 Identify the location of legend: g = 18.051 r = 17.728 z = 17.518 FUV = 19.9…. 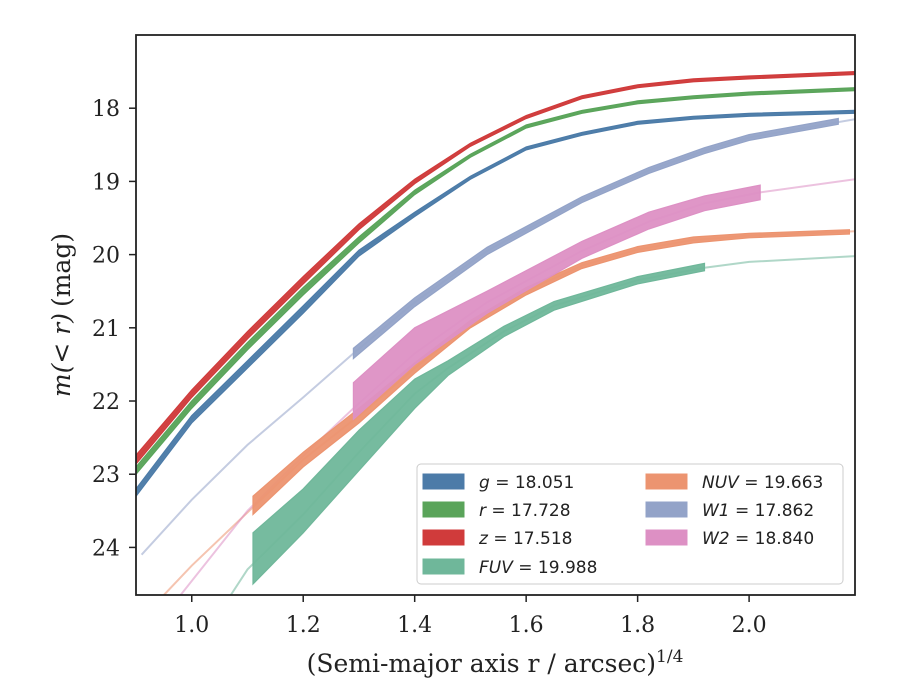
(630, 524).